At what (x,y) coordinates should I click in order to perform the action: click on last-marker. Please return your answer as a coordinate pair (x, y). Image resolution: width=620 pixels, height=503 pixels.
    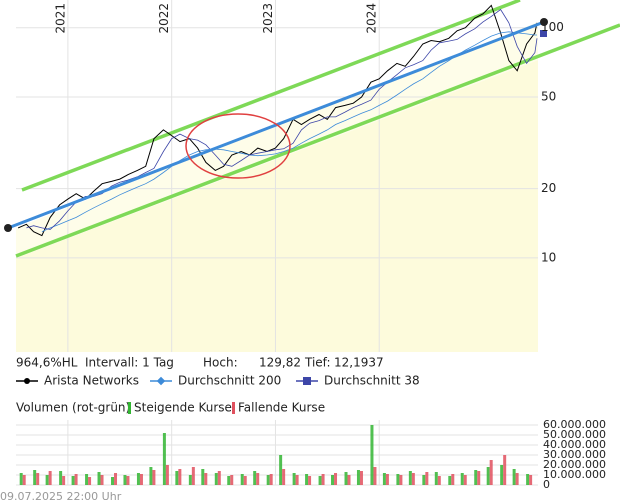
    Looking at the image, I should click on (543, 33).